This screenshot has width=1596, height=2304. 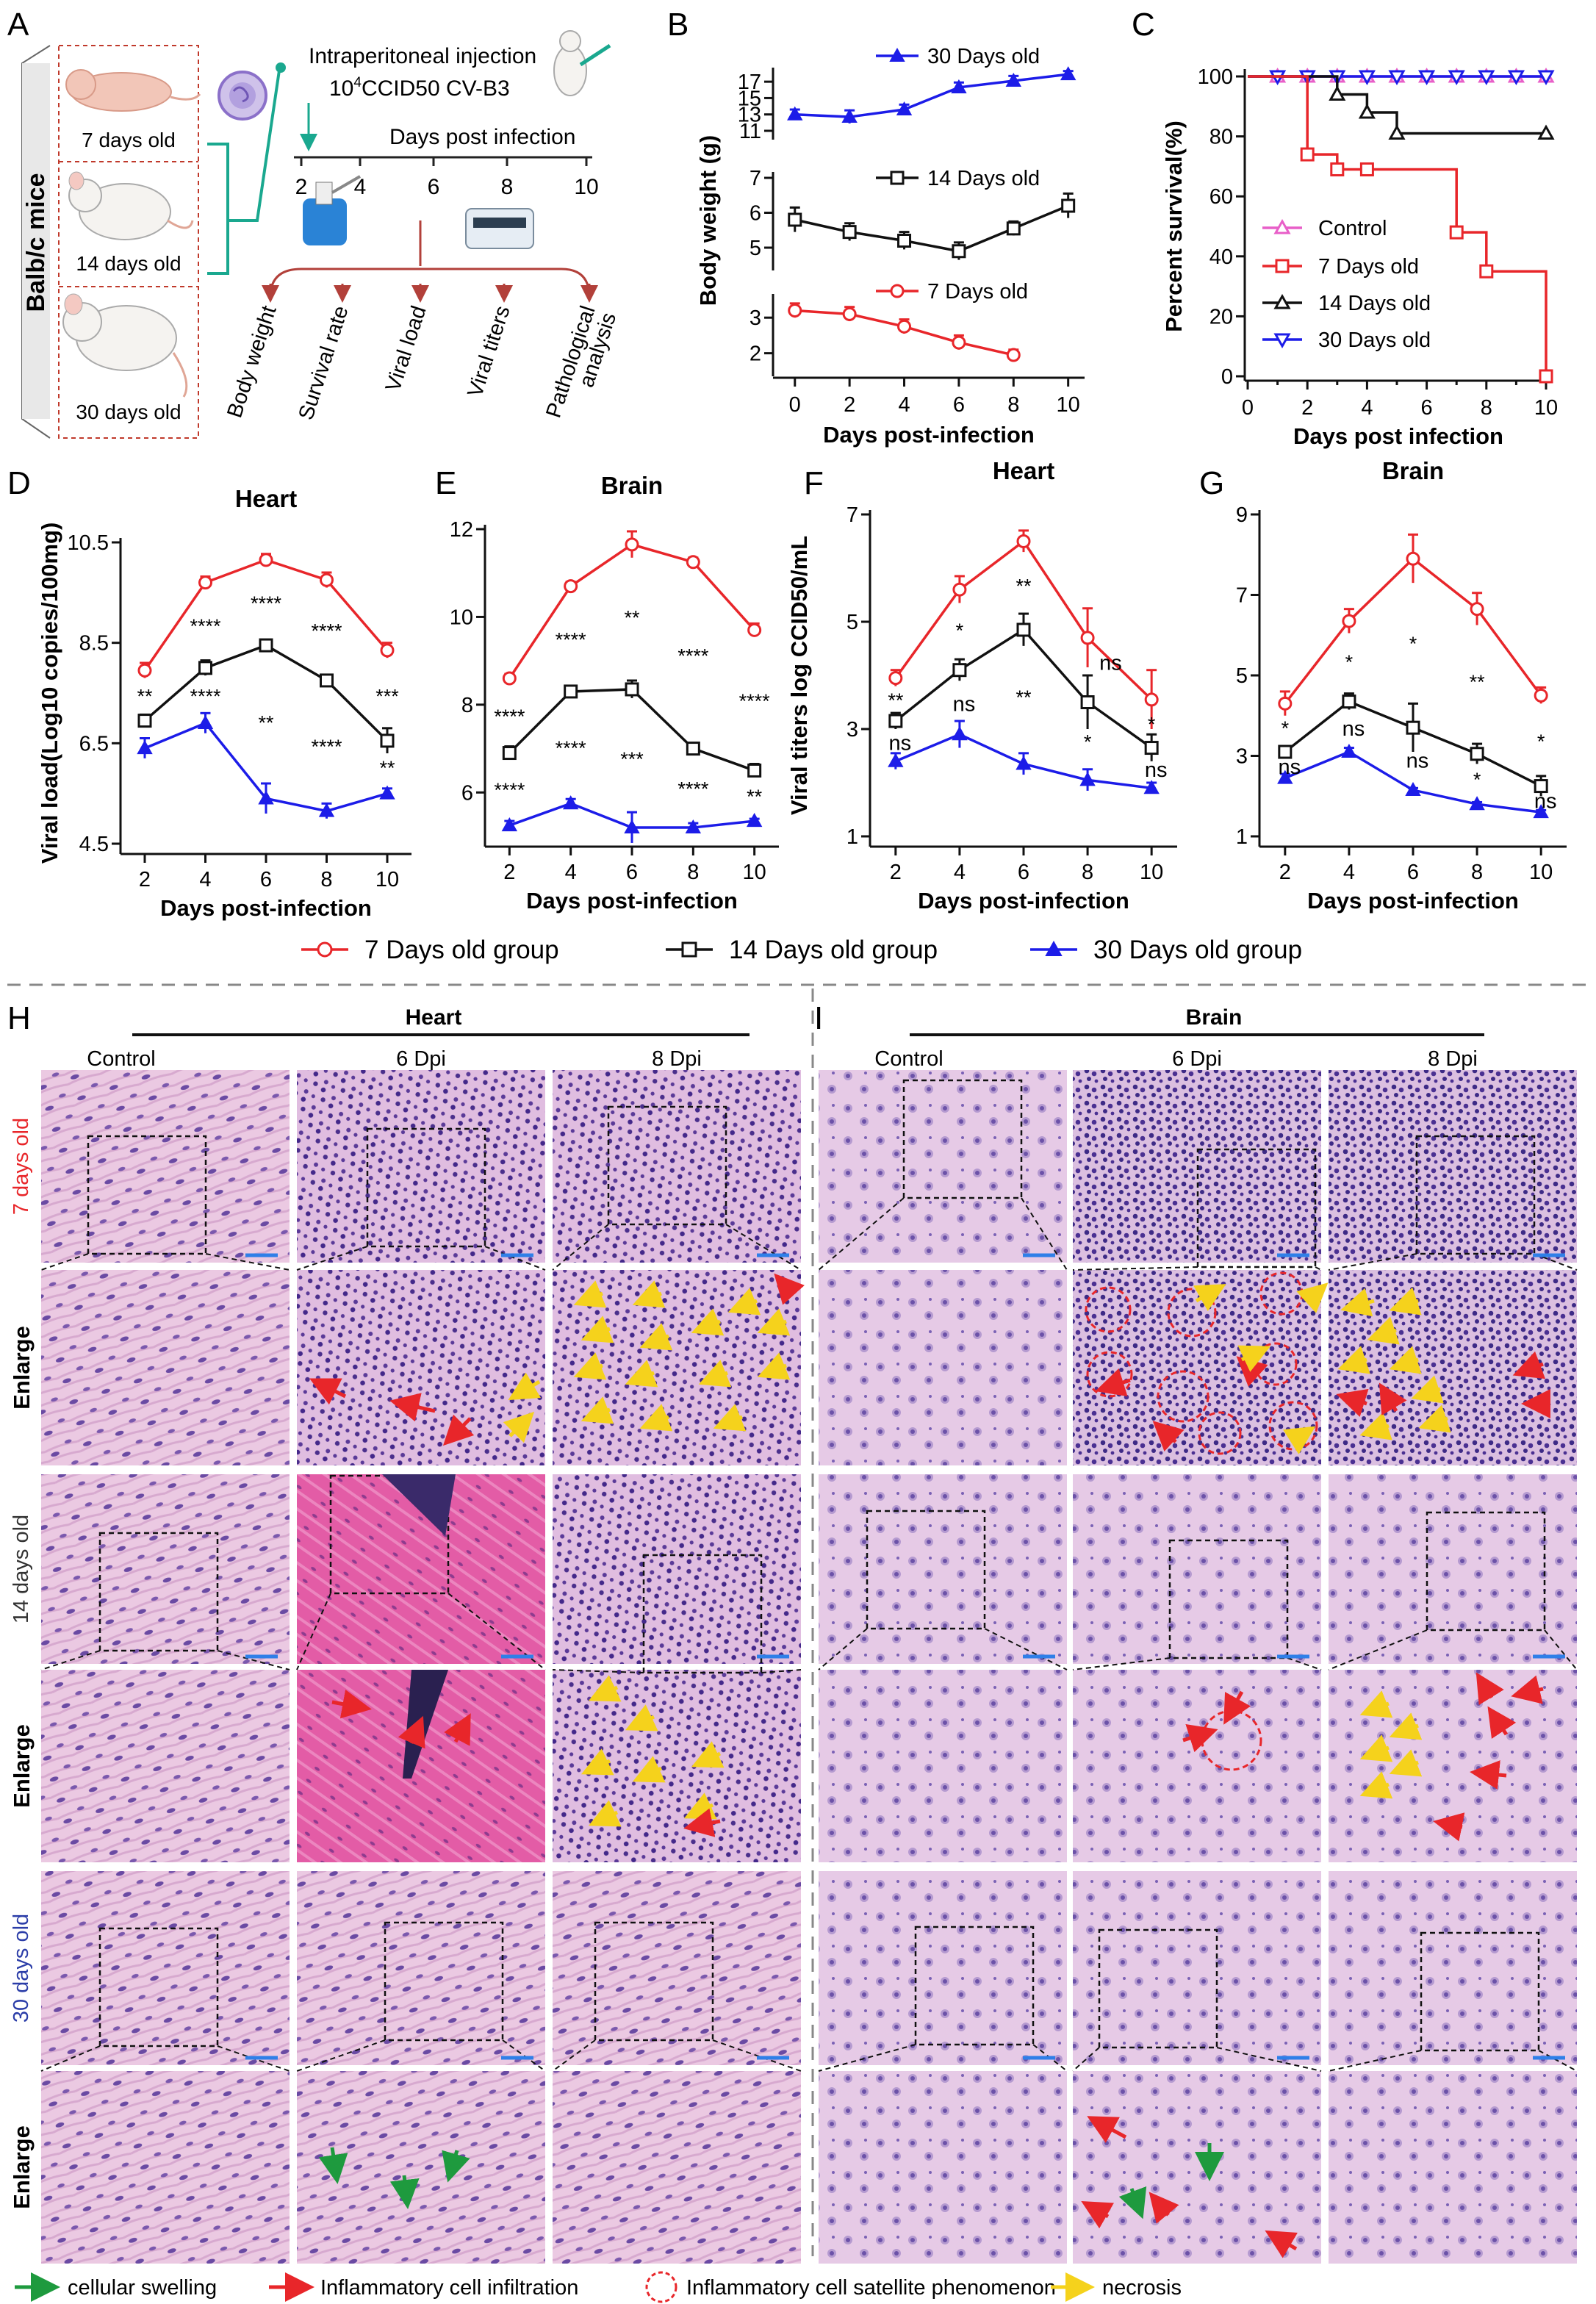 What do you see at coordinates (421, 1059) in the screenshot?
I see `column-header: 6 Dpi` at bounding box center [421, 1059].